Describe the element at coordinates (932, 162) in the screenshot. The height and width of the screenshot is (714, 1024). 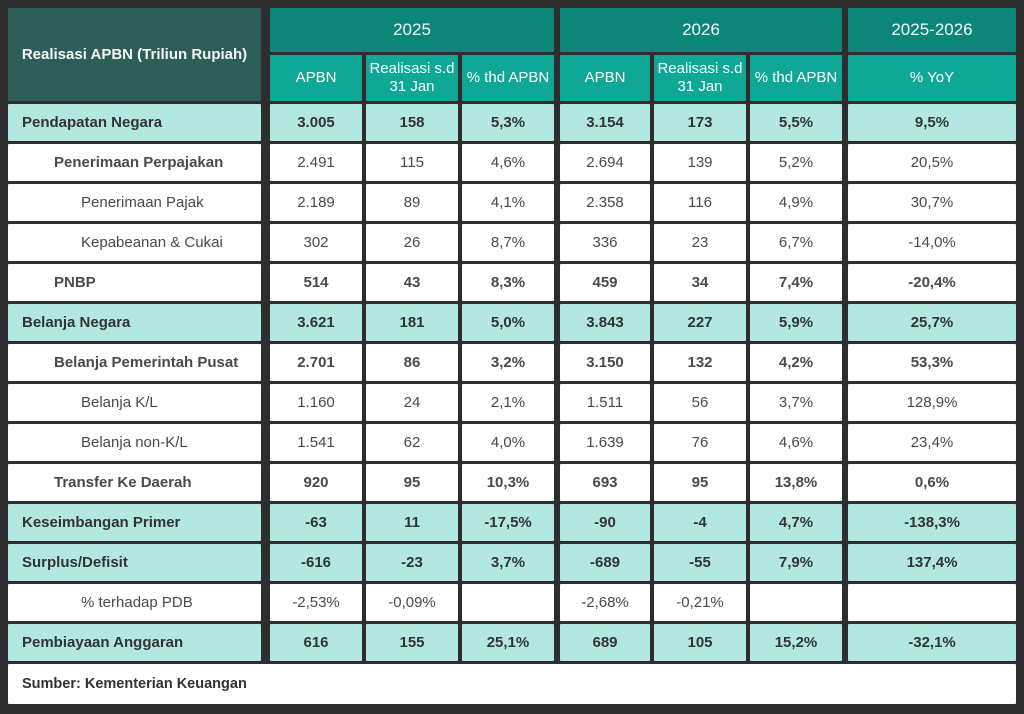
I see `cell-value: 20,5%` at that location.